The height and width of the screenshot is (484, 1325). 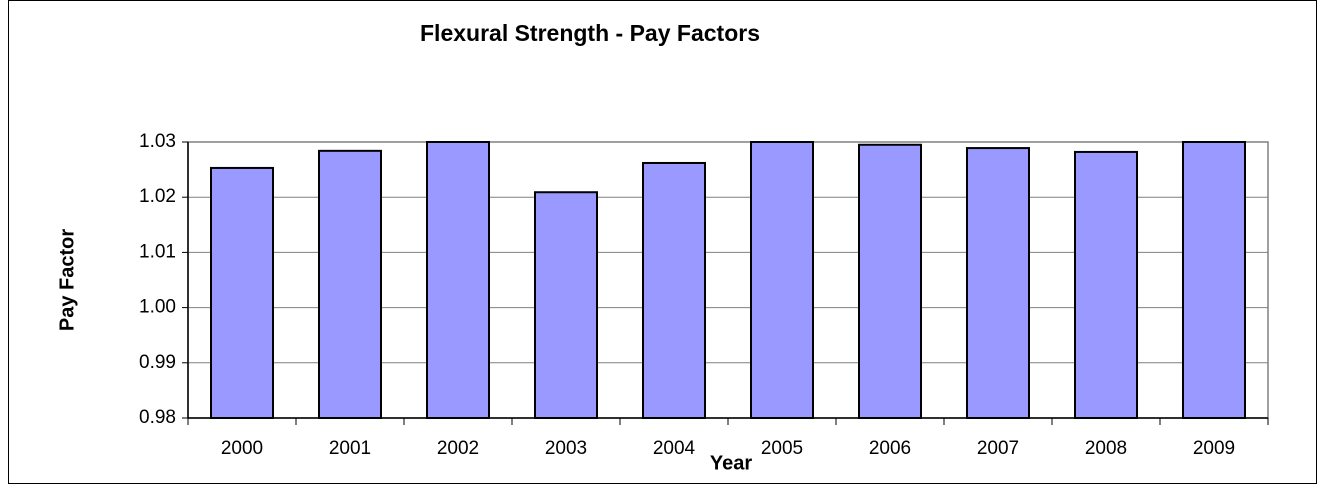 I want to click on y-tick-label: 1.02, so click(x=157, y=196).